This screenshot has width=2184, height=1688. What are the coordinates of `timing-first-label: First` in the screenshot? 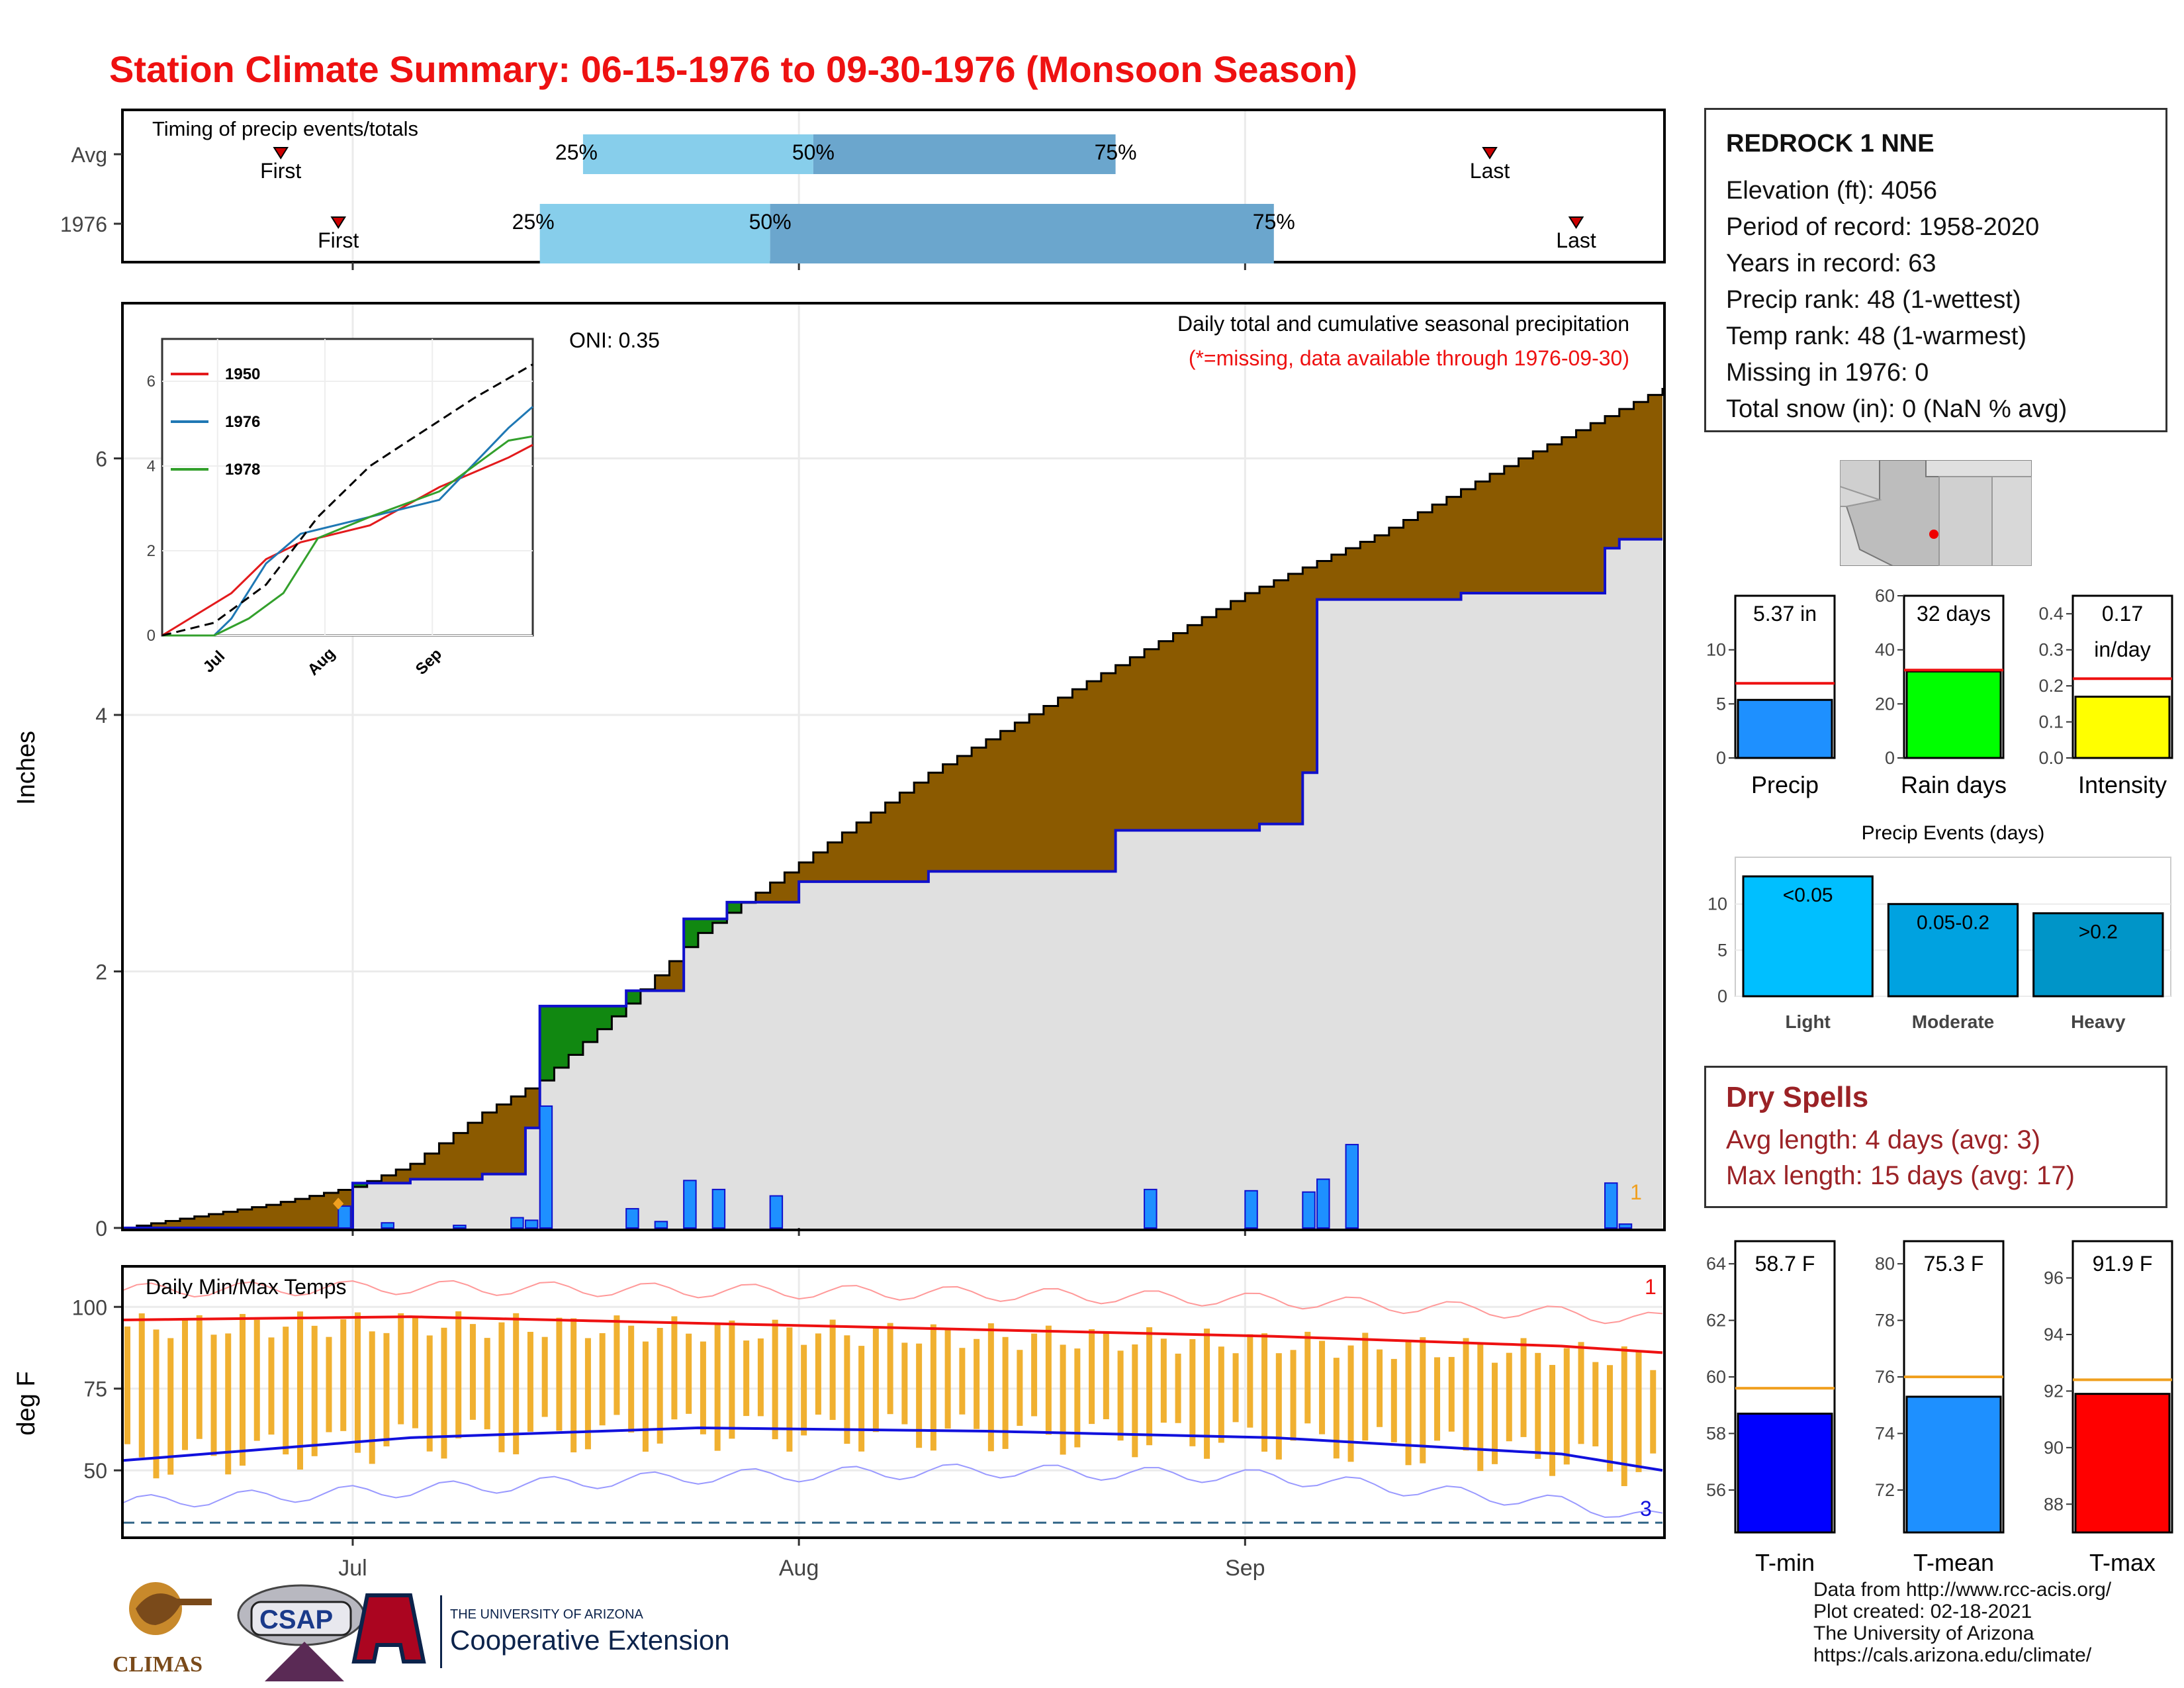 It's located at (280, 171).